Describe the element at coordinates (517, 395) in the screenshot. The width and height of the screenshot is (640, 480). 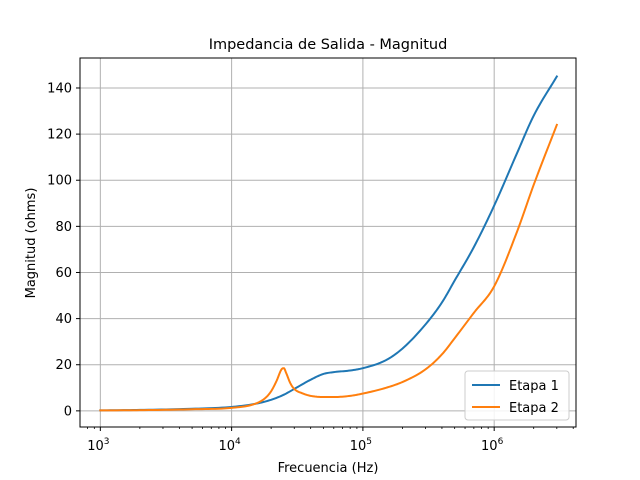
I see `legend: Etapa 1 Etapa 2` at that location.